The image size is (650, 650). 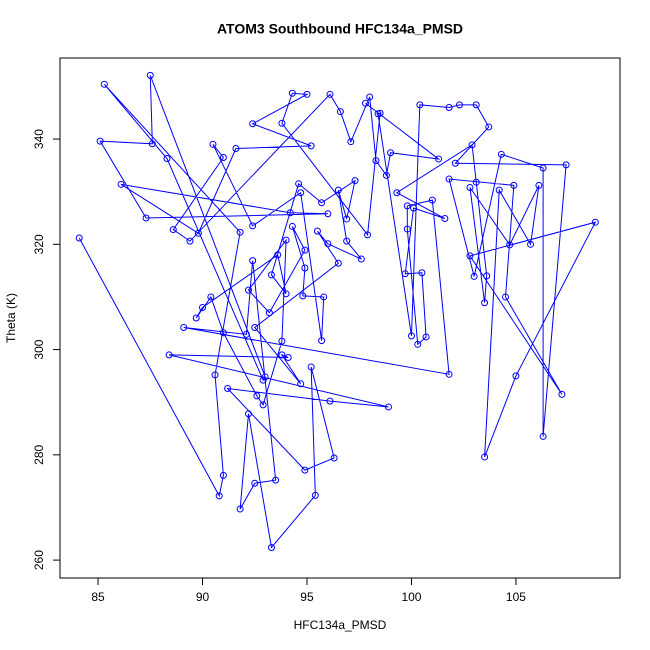 I want to click on x-tick-label: 90, so click(x=203, y=597).